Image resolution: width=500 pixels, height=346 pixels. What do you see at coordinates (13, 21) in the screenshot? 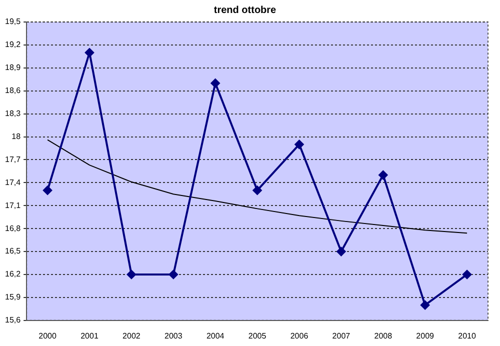
I see `y-tick-label: 19,5` at bounding box center [13, 21].